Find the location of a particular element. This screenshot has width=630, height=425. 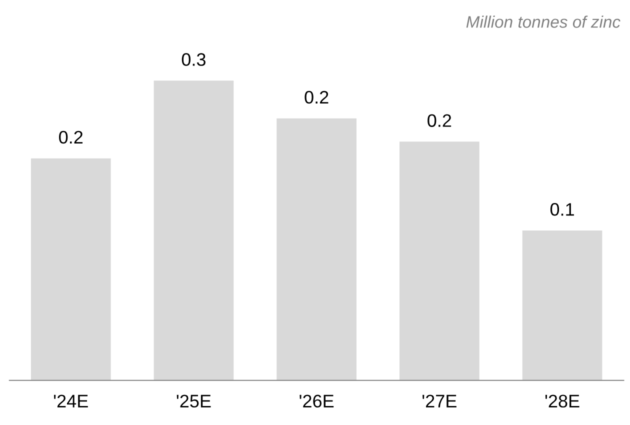

x-tick-label: '24E is located at coordinates (71, 401).